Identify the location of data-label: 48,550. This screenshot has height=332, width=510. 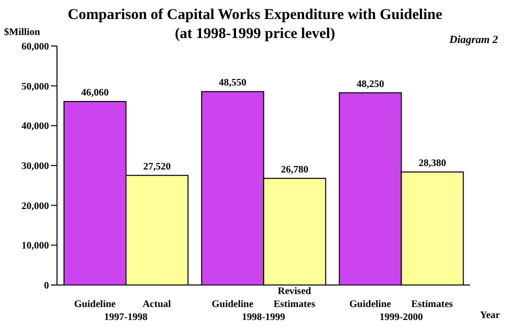
(232, 83).